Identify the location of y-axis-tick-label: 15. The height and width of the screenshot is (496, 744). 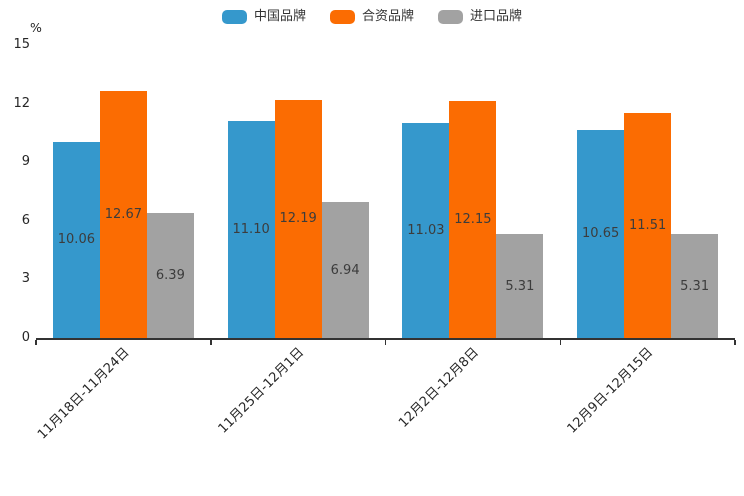
(21, 44).